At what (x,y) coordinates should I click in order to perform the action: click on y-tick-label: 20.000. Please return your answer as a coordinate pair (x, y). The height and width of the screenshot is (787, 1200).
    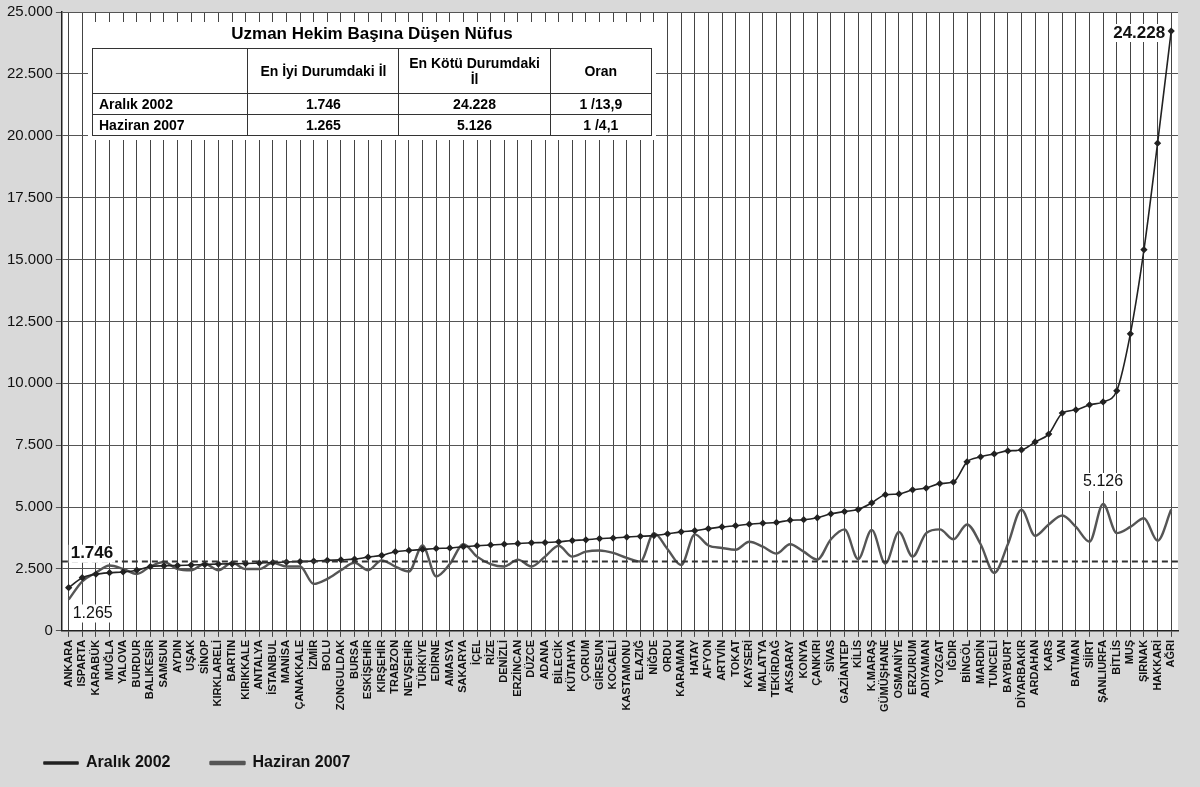
    Looking at the image, I should click on (29, 134).